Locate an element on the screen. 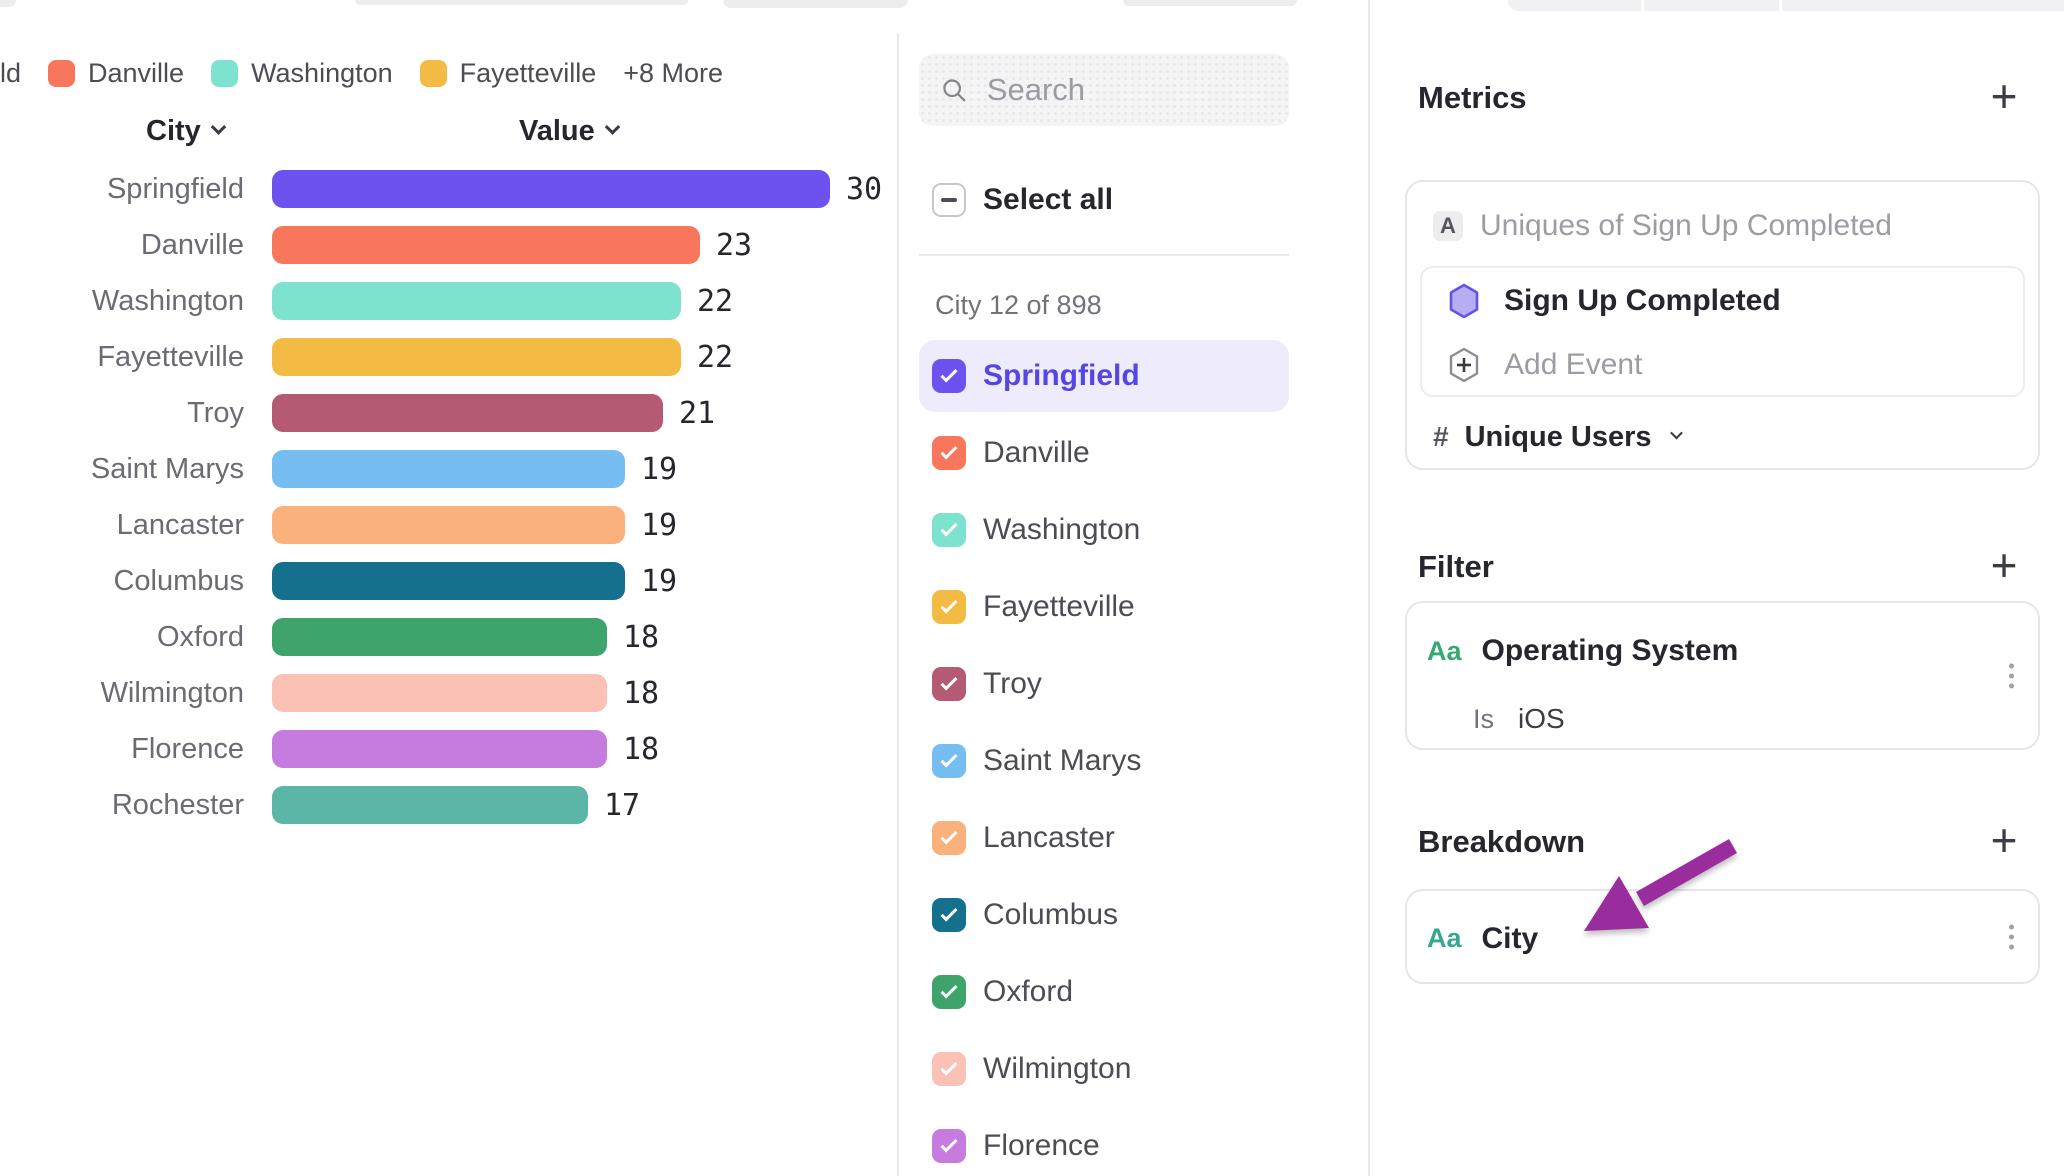 This screenshot has width=2064, height=1176. bar-row: Danville 23 is located at coordinates (448, 245).